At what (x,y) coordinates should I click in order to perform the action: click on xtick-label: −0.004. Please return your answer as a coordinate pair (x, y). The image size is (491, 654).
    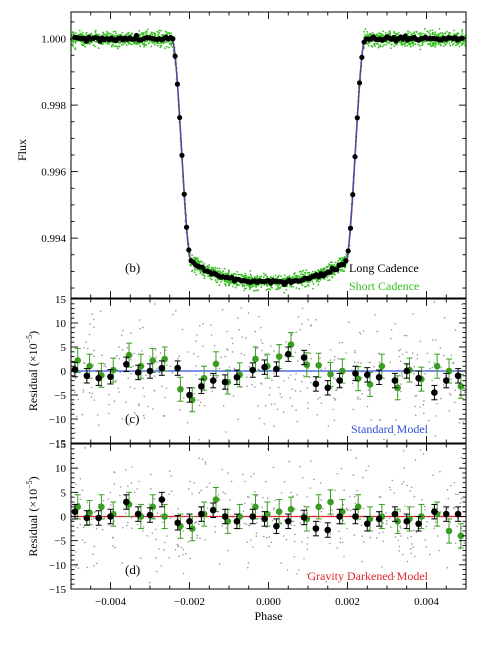
    Looking at the image, I should click on (110, 602).